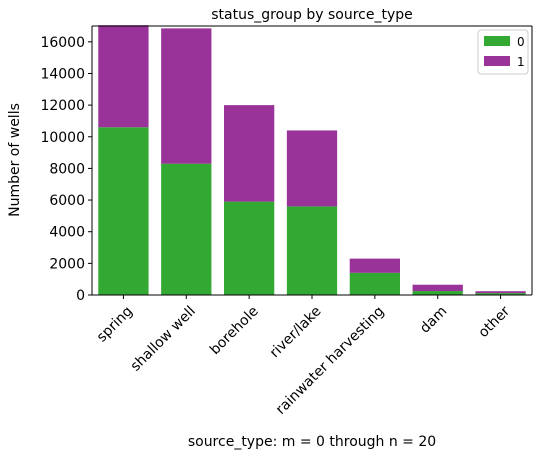  I want to click on chart-title: status_group by source_type, so click(312, 15).